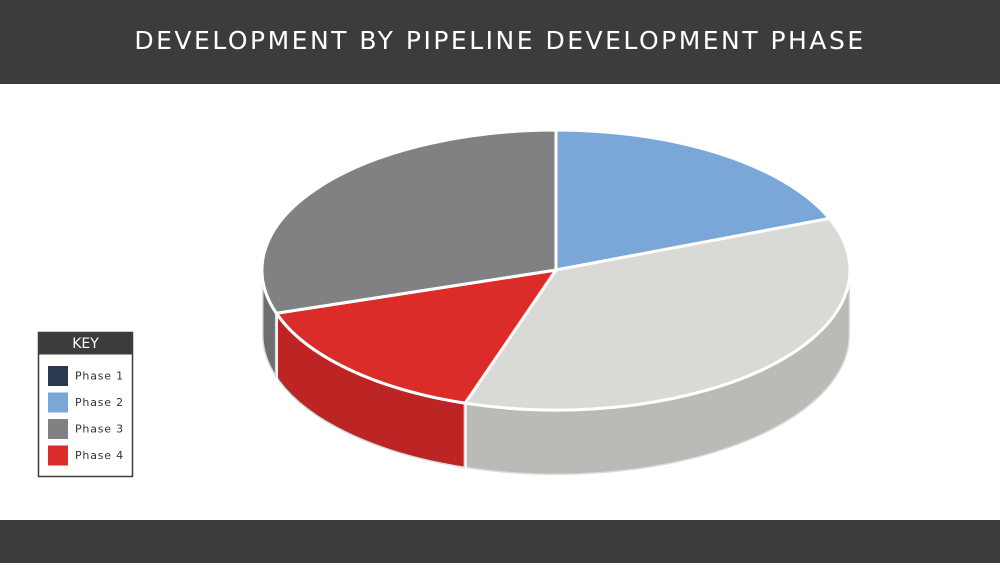  Describe the element at coordinates (500, 541) in the screenshot. I see `footer-bar` at that location.